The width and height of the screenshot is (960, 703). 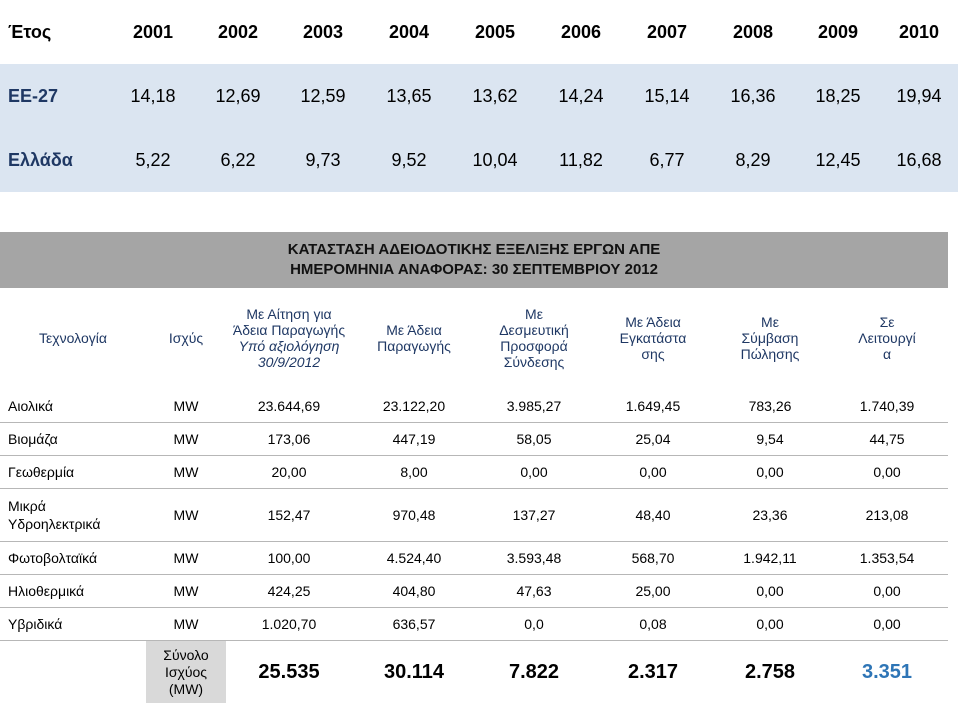 What do you see at coordinates (409, 160) in the screenshot?
I see `greece-value: 9,52` at bounding box center [409, 160].